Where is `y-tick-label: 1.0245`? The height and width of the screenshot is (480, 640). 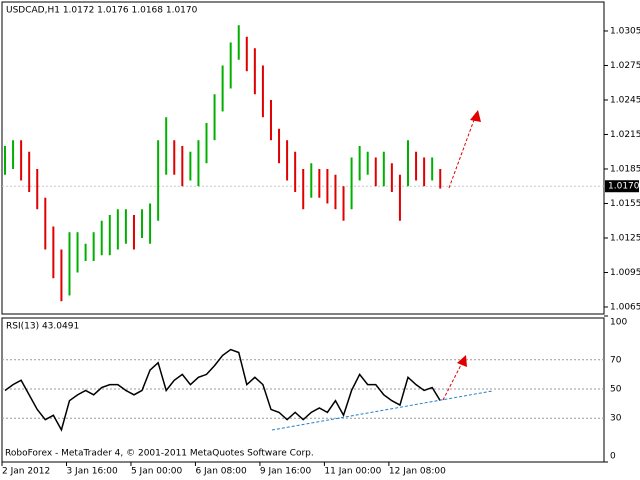
y-tick-label: 1.0245 is located at coordinates (625, 100).